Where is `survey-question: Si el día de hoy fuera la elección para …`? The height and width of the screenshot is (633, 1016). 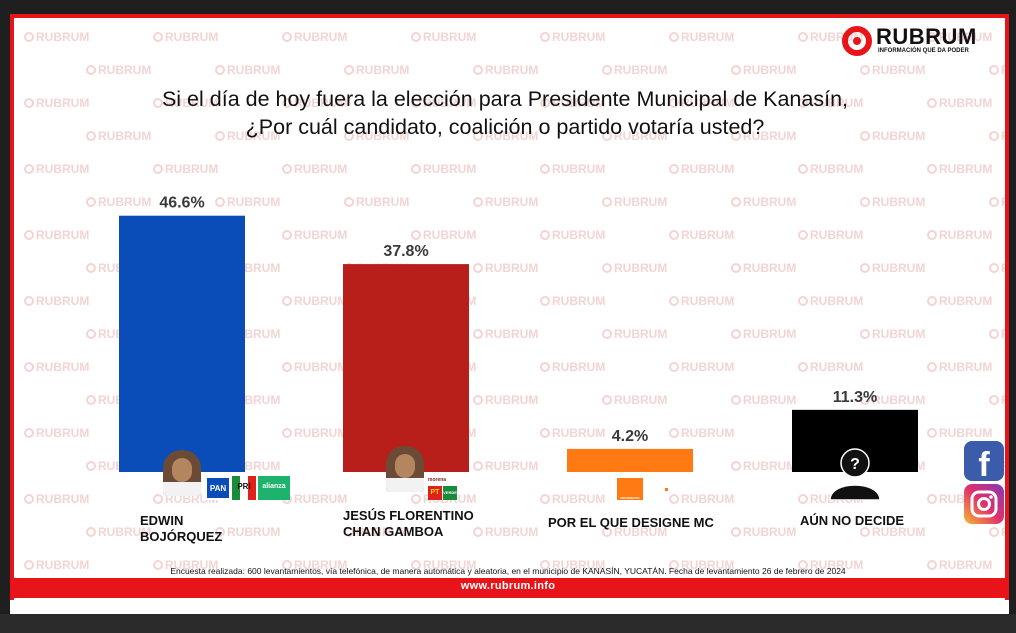
survey-question: Si el día de hoy fuera la elección para … is located at coordinates (505, 113).